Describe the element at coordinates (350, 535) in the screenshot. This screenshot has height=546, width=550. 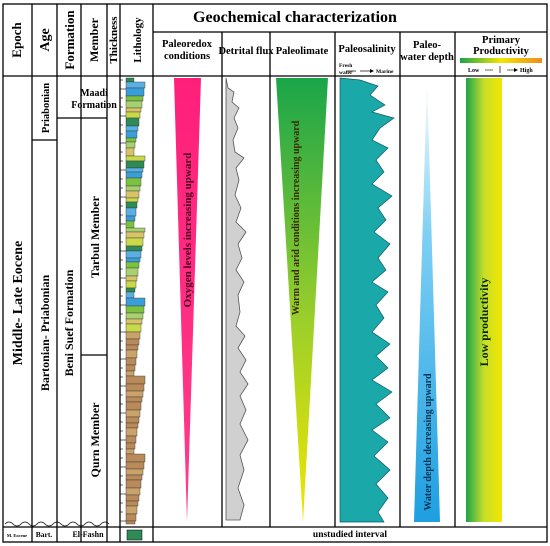
I see `unstudied-interval: unstudied interval` at that location.